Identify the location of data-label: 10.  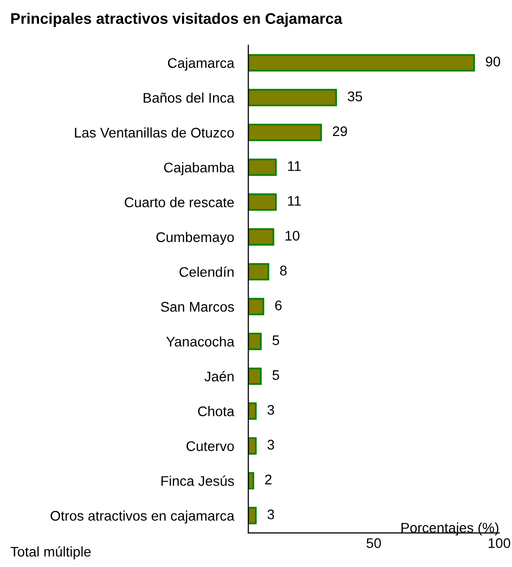
(293, 235).